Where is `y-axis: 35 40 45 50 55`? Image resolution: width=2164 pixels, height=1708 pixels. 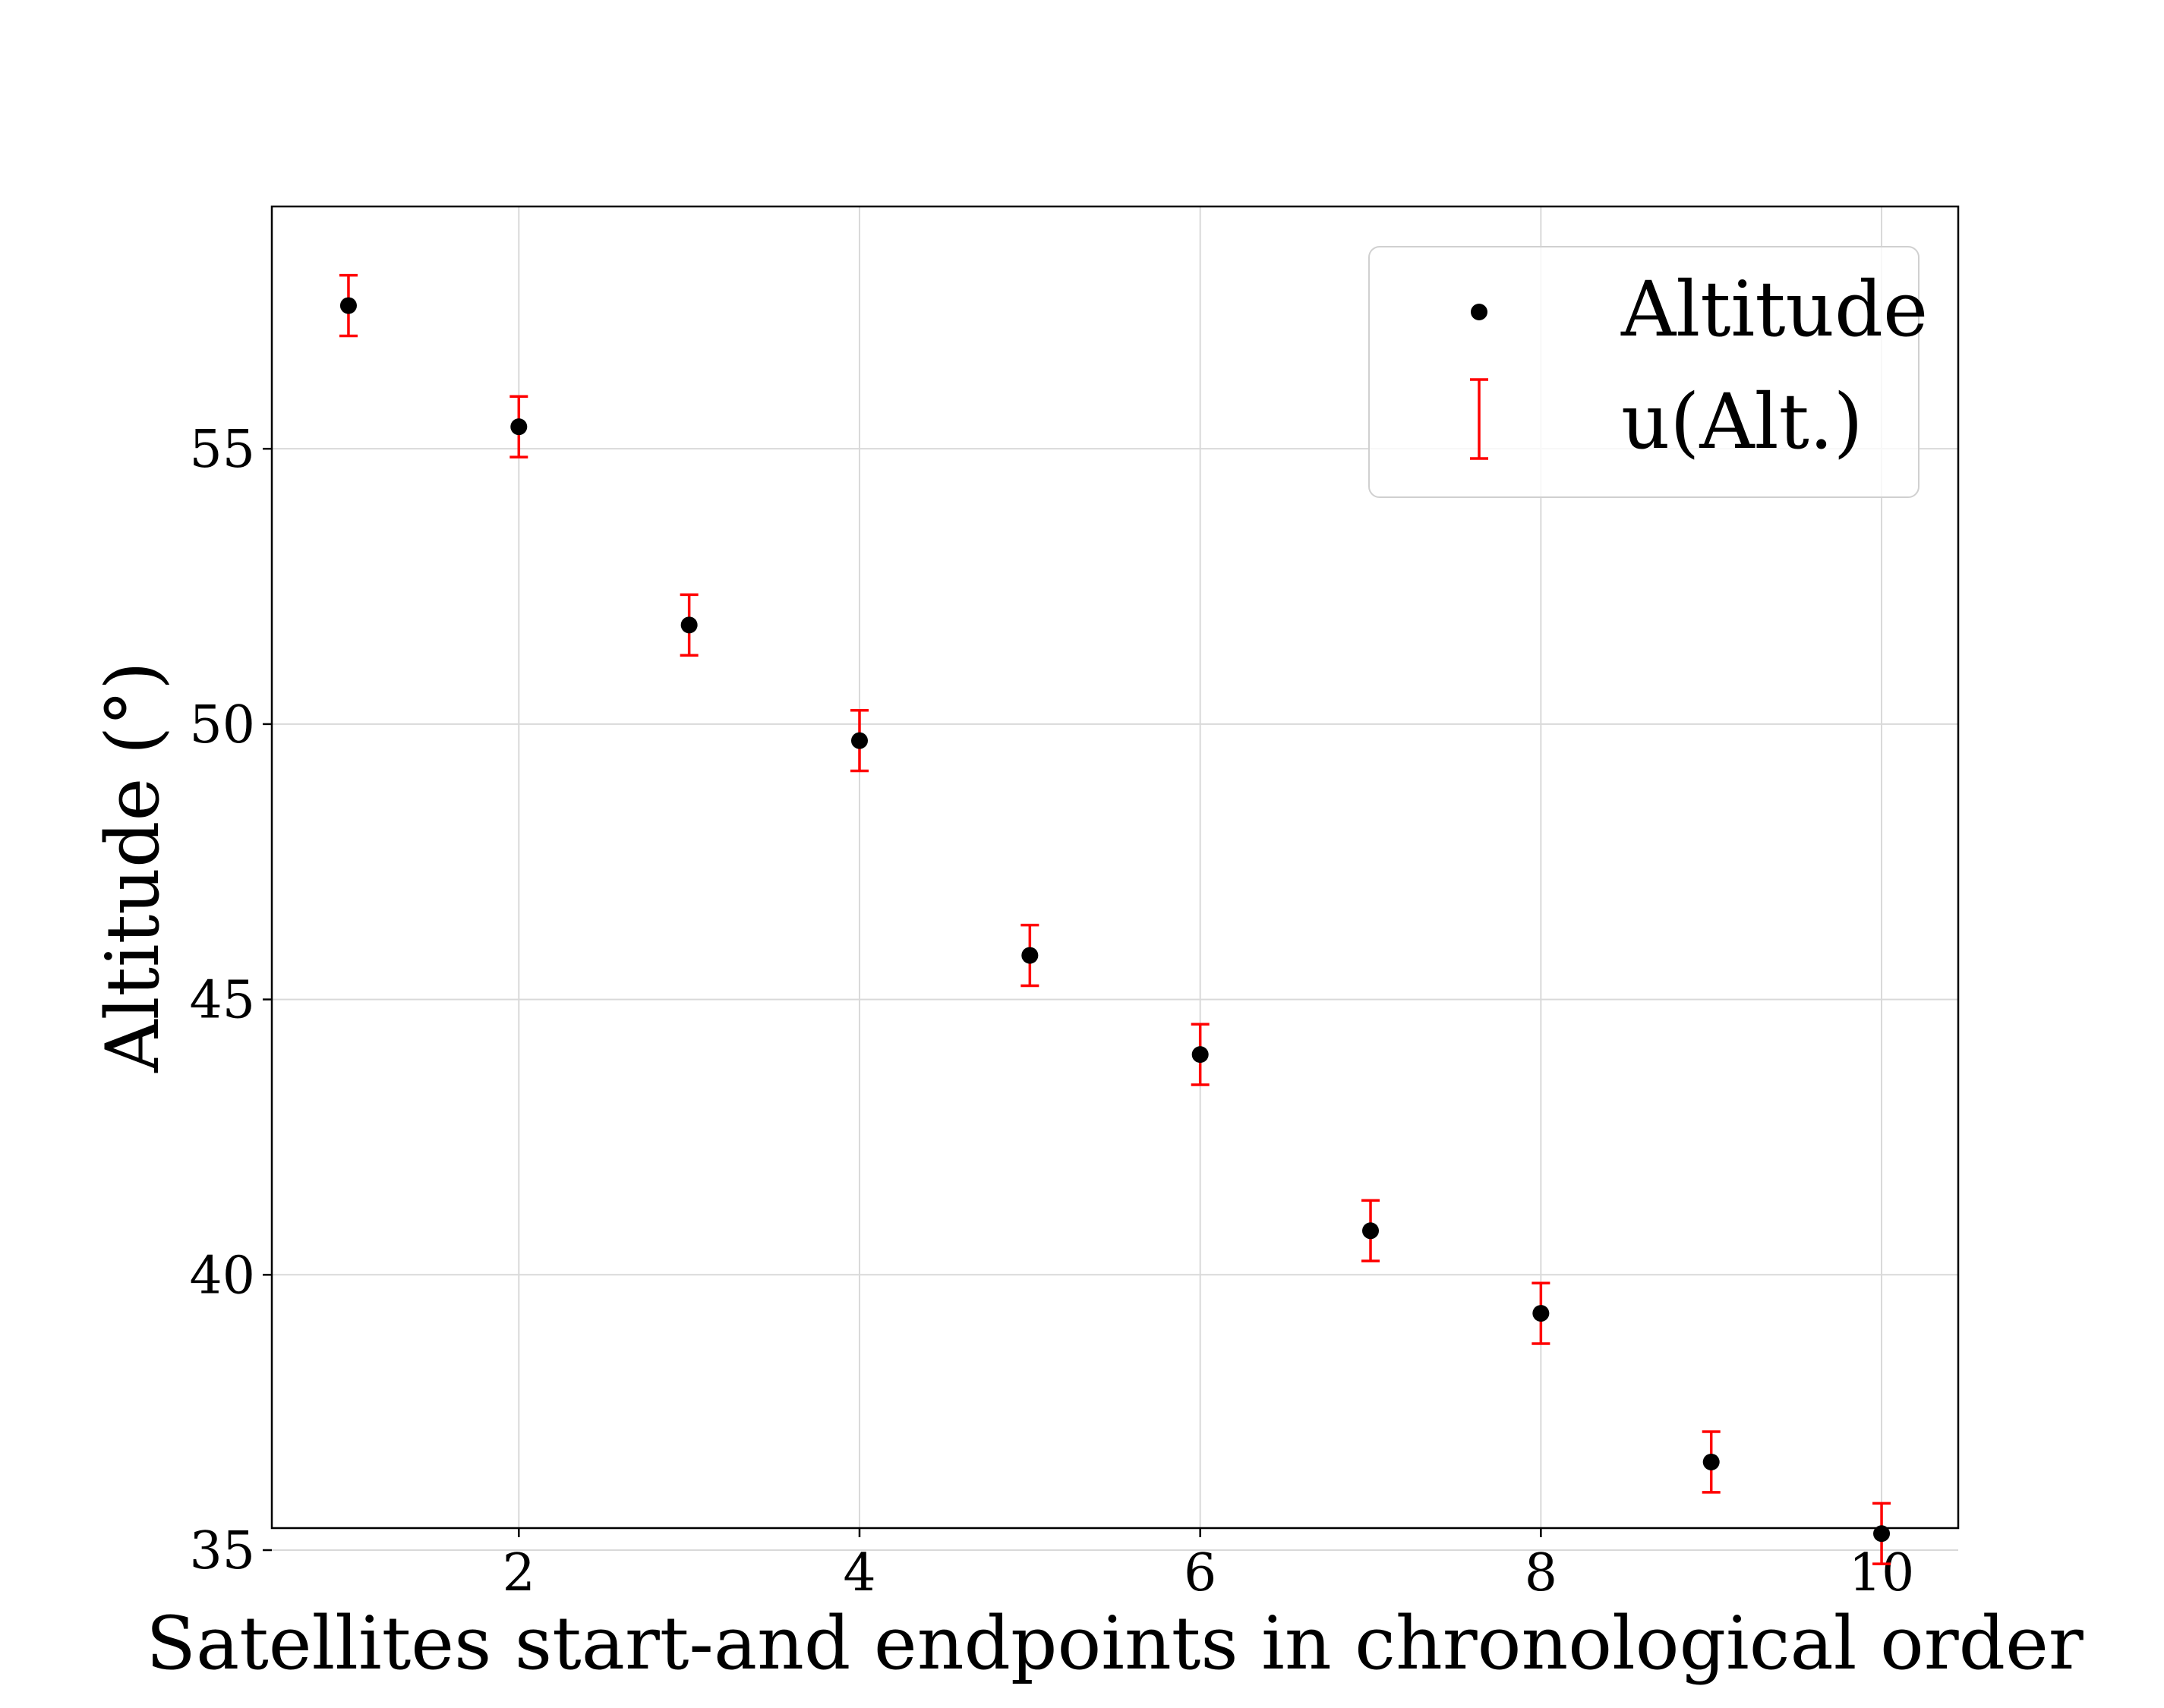 y-axis: 35 40 45 50 55 is located at coordinates (230, 1000).